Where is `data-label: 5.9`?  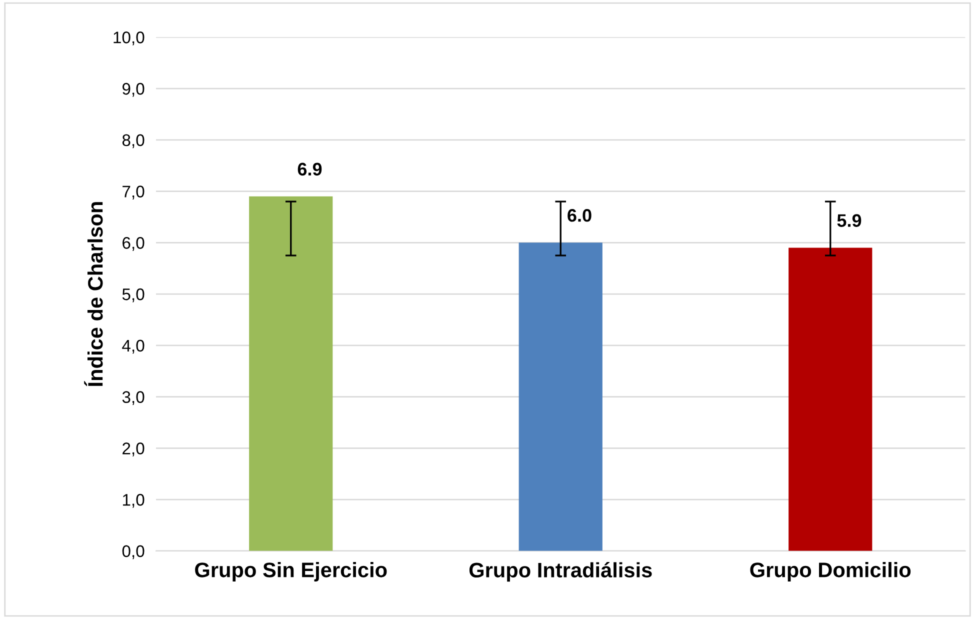 data-label: 5.9 is located at coordinates (849, 220).